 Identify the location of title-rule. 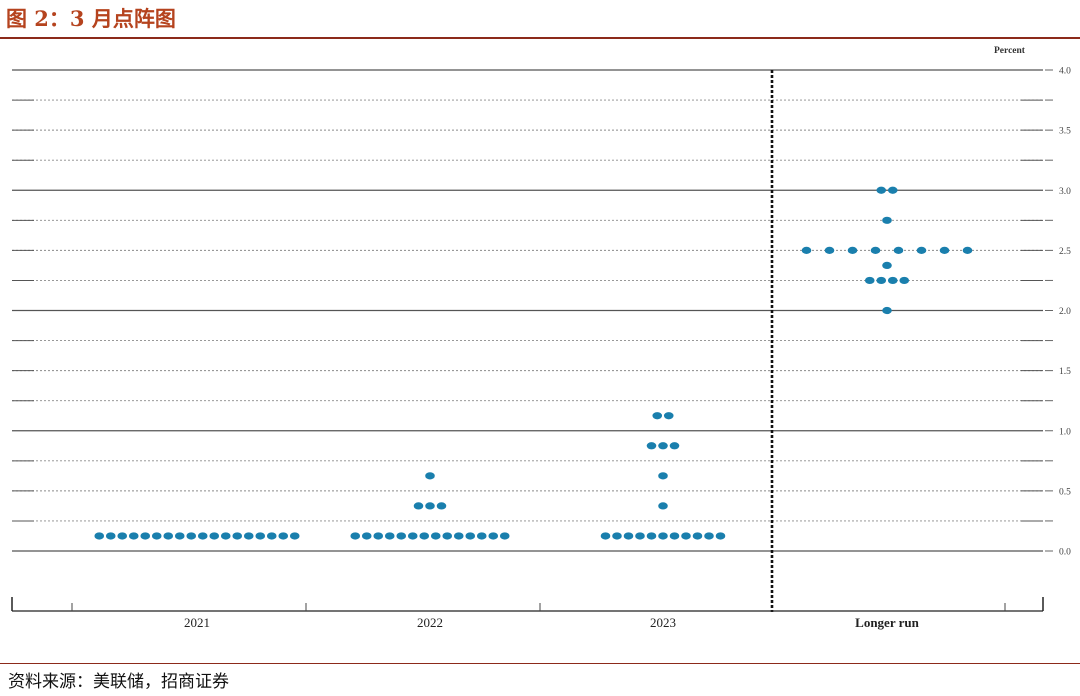
(540, 38).